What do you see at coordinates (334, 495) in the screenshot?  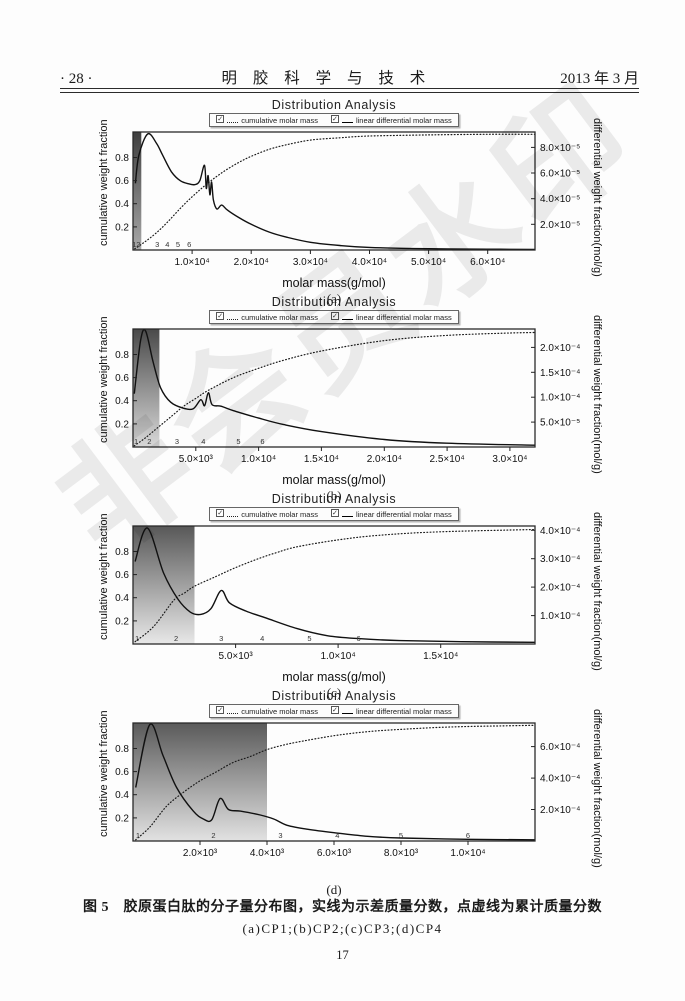 I see `panel-label: (b)` at bounding box center [334, 495].